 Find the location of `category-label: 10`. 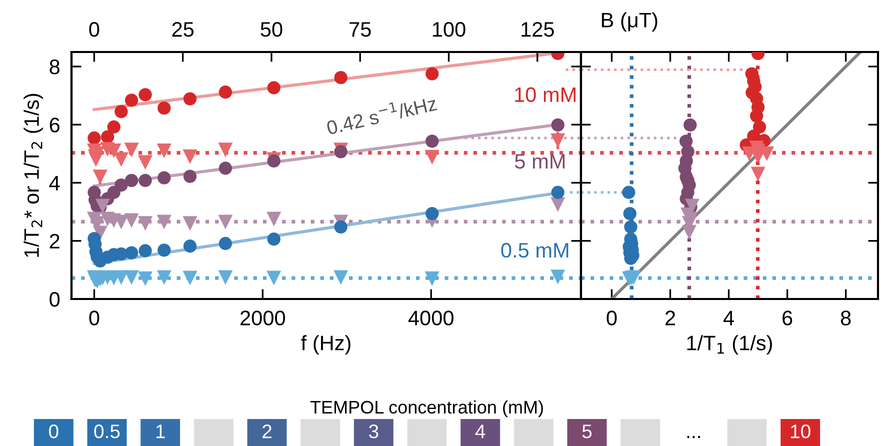

category-label: 10 is located at coordinates (800, 431).